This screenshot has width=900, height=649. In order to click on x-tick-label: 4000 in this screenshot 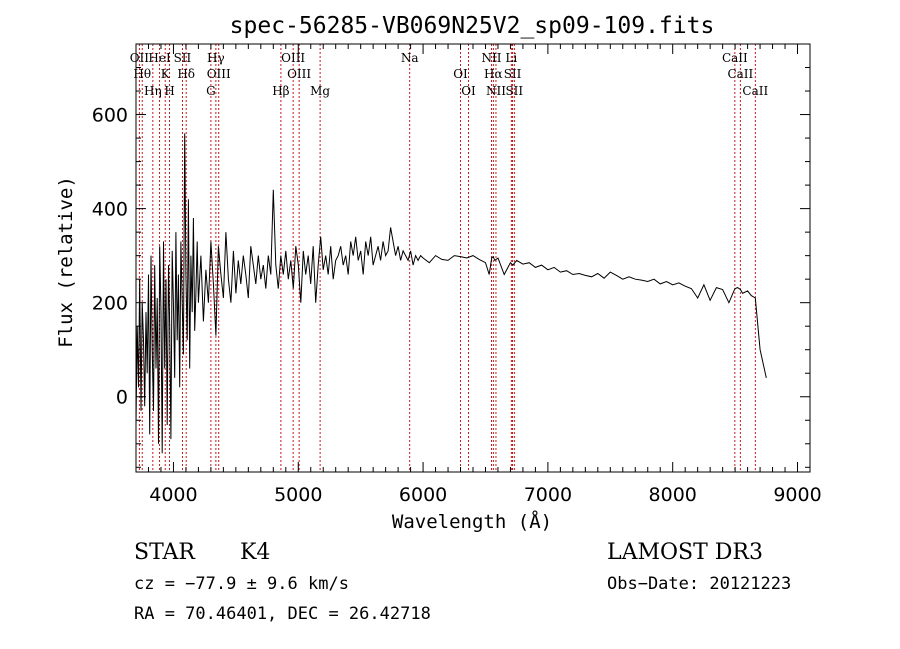, I will do `click(173, 495)`.